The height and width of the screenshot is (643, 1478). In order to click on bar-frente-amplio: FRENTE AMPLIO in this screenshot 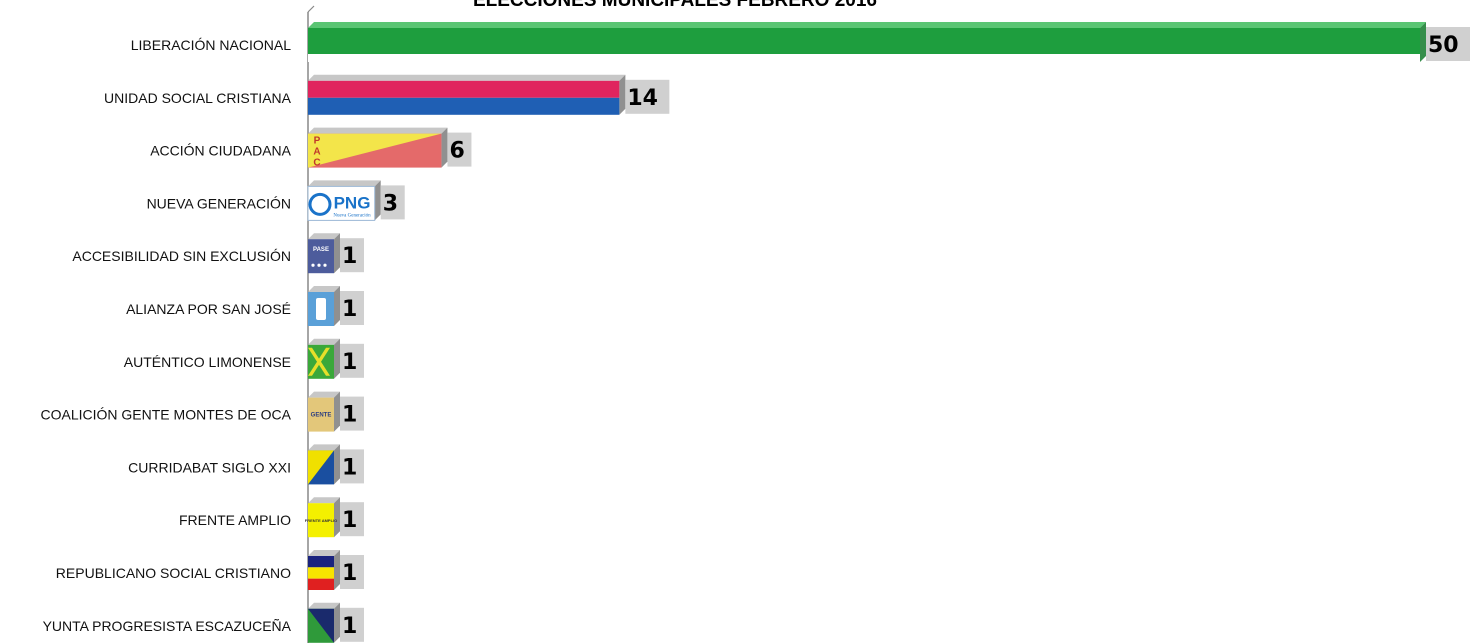, I will do `click(322, 517)`.